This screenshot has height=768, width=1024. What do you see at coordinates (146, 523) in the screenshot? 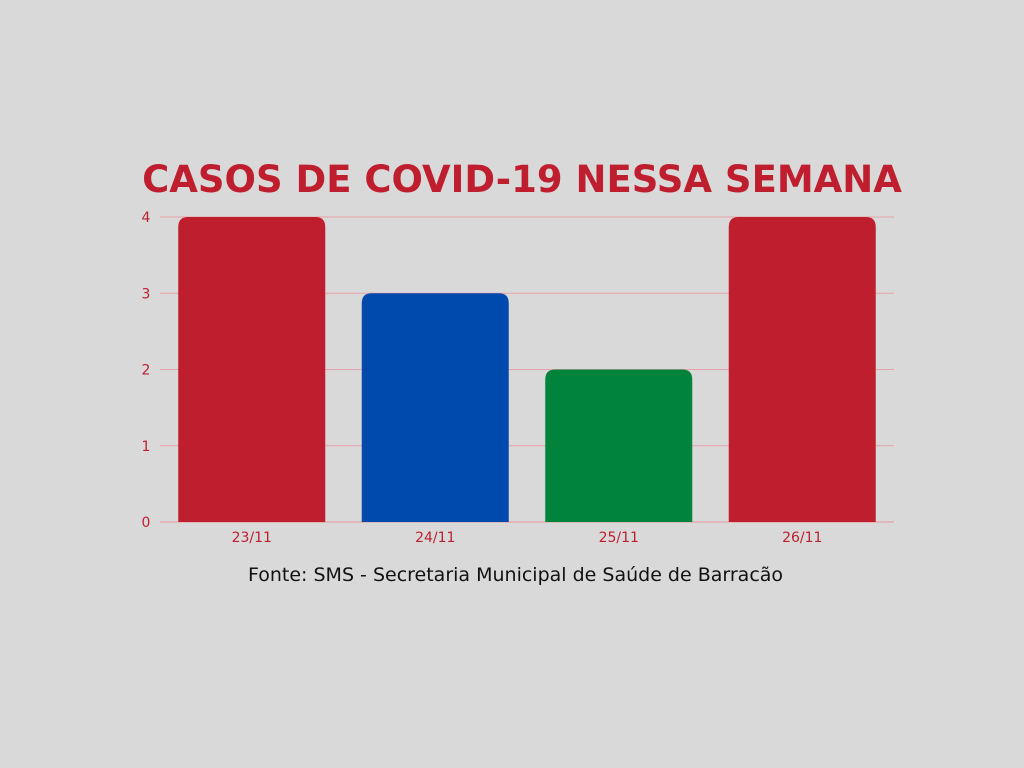
I see `y-tick-label: 0` at bounding box center [146, 523].